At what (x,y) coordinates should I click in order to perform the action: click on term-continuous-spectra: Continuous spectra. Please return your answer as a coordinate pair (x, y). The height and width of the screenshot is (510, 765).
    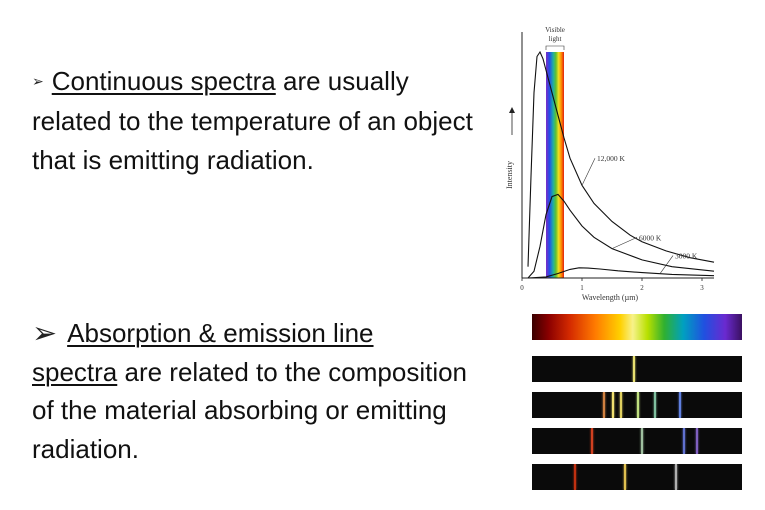
    Looking at the image, I should click on (163, 81).